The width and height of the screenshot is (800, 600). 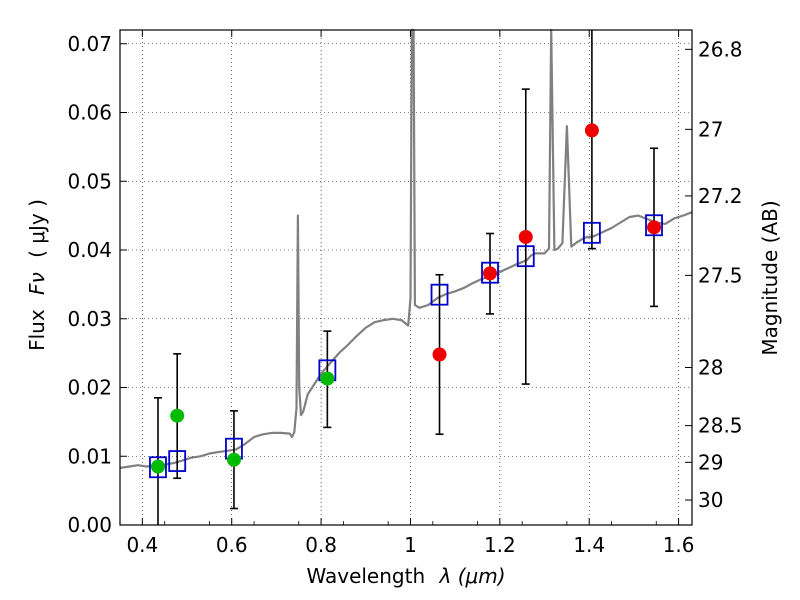 I want to click on x-tick-label: 1.6, so click(x=679, y=545).